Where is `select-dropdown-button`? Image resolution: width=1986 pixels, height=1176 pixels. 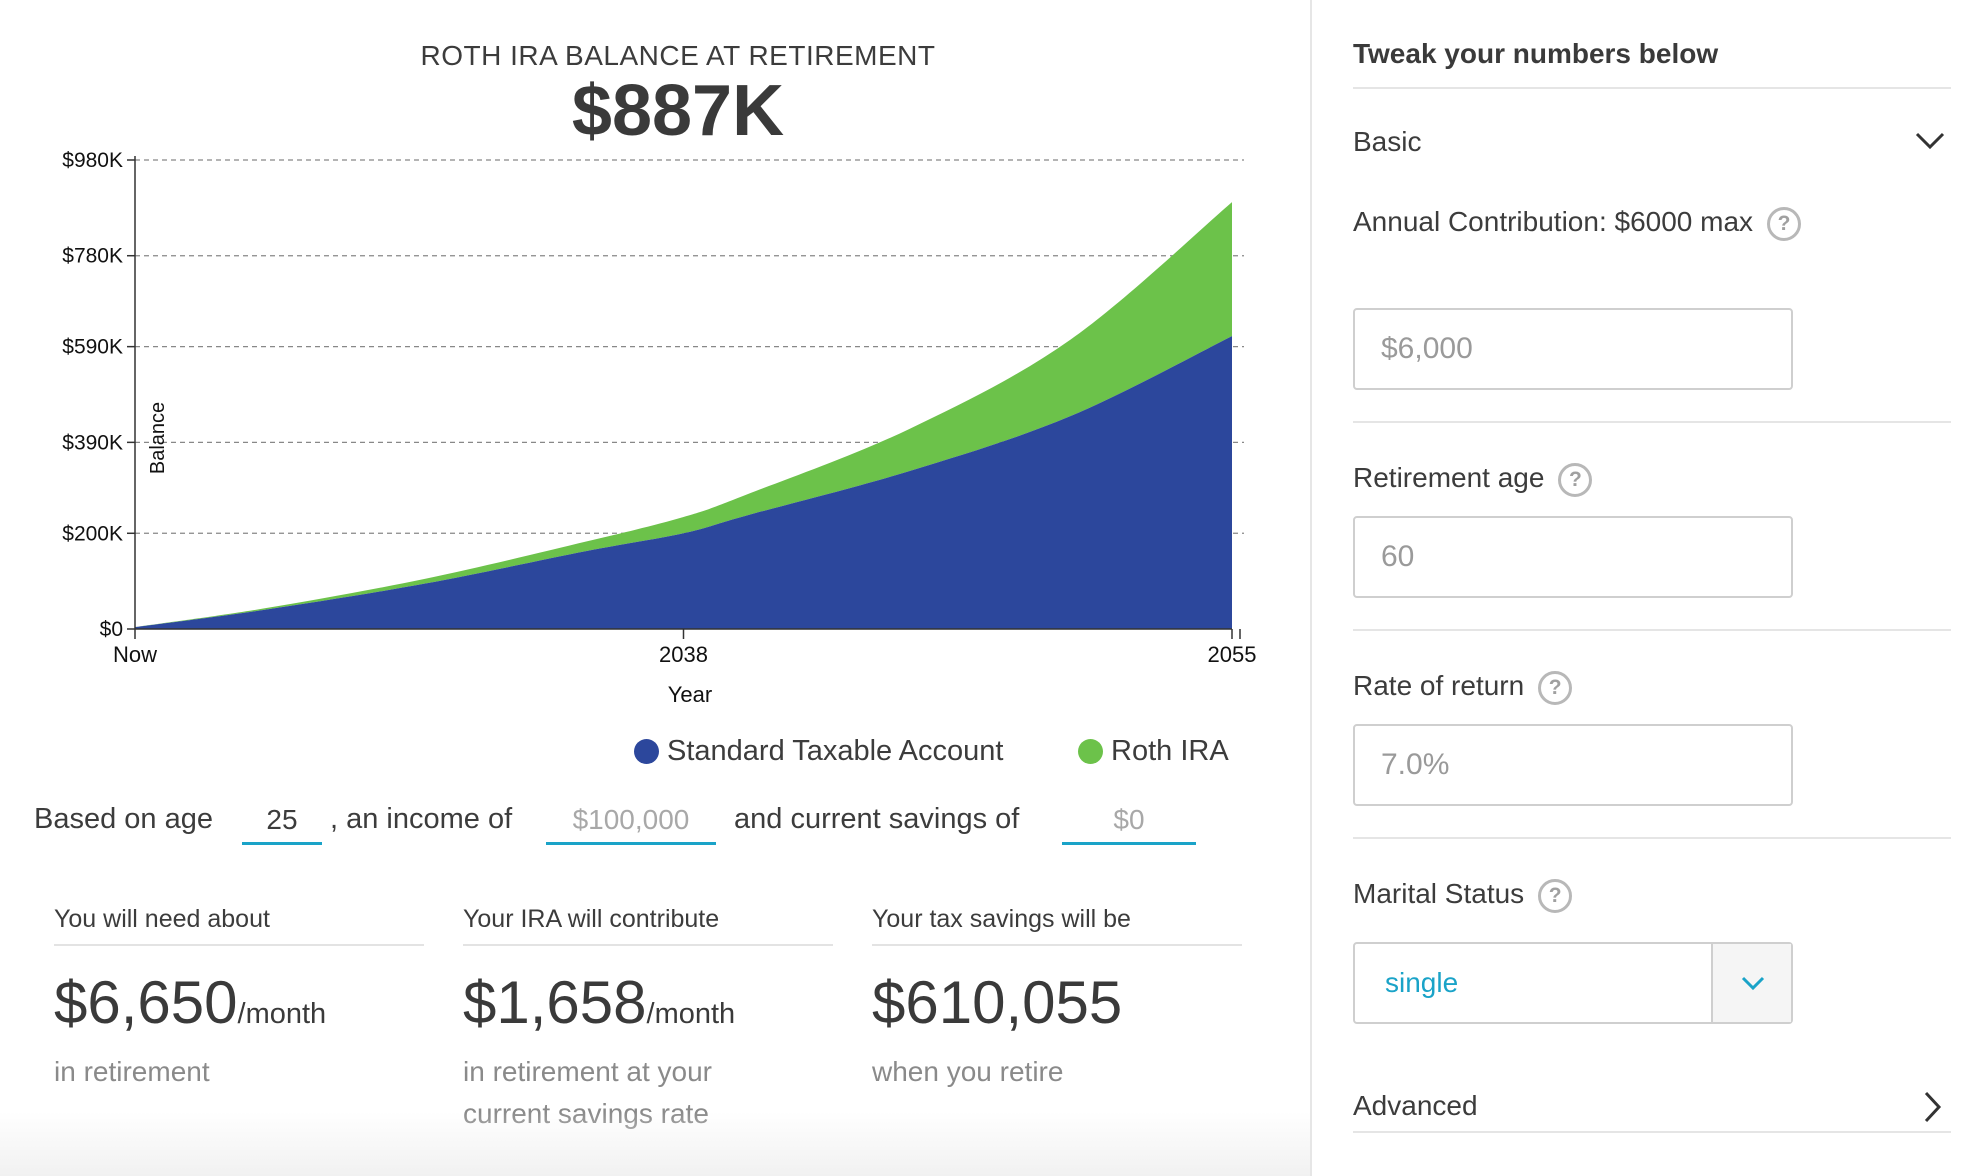 select-dropdown-button is located at coordinates (1751, 983).